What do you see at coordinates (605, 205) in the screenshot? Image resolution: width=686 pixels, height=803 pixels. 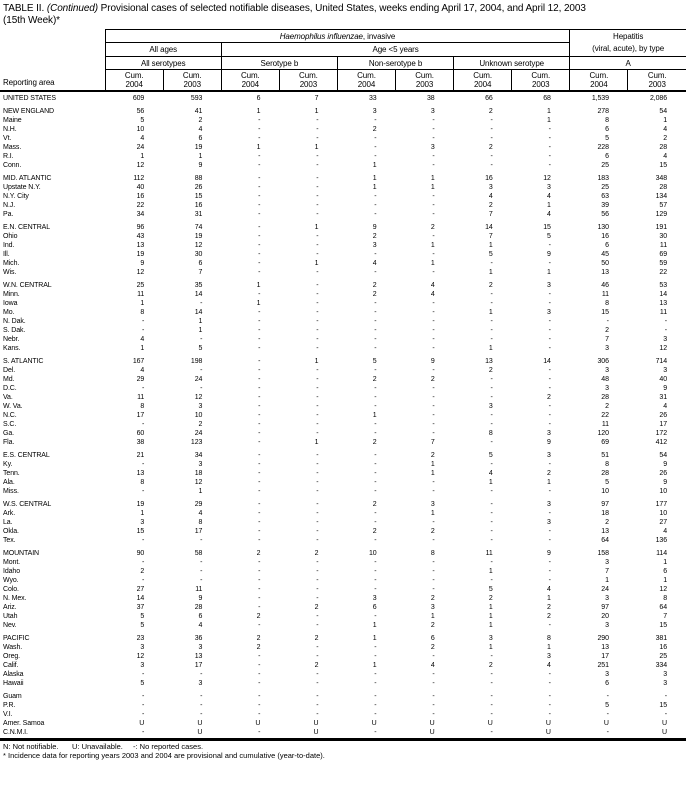 I see `data-cell: 39` at bounding box center [605, 205].